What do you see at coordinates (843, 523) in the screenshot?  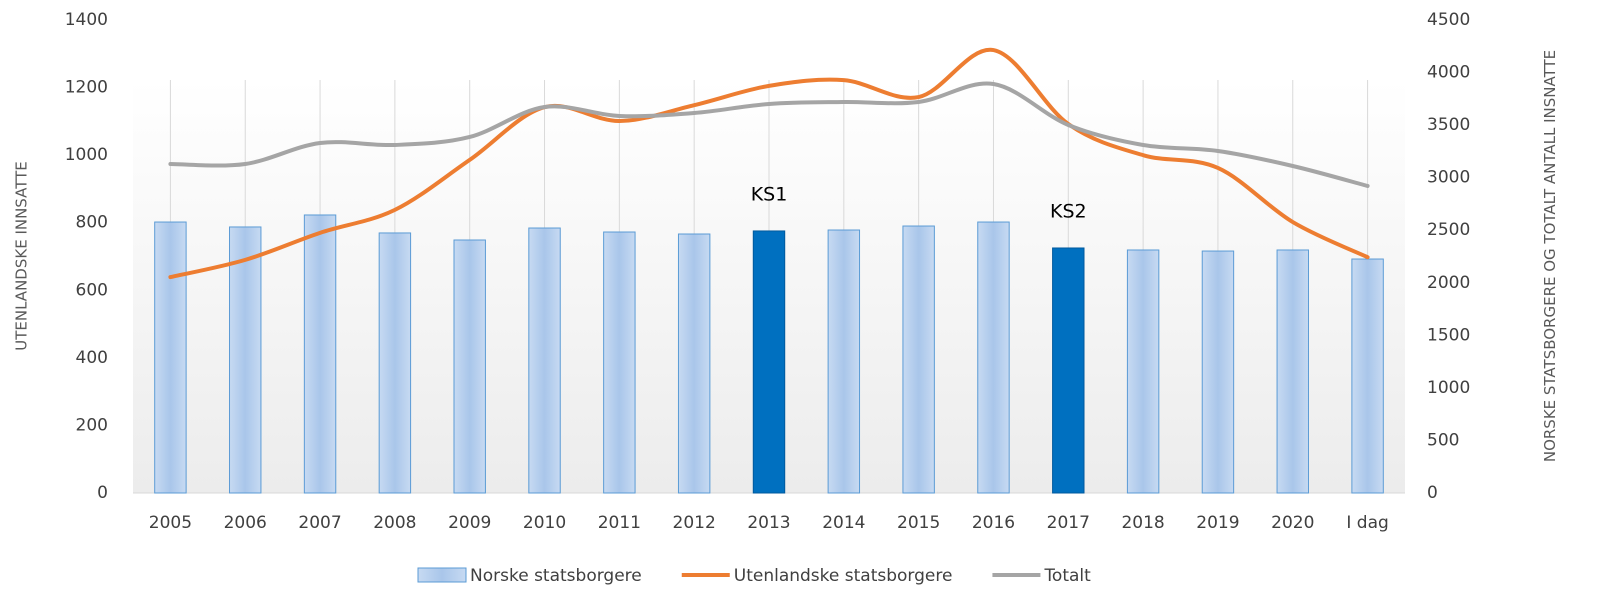 I see `x-tick-label: 2014` at bounding box center [843, 523].